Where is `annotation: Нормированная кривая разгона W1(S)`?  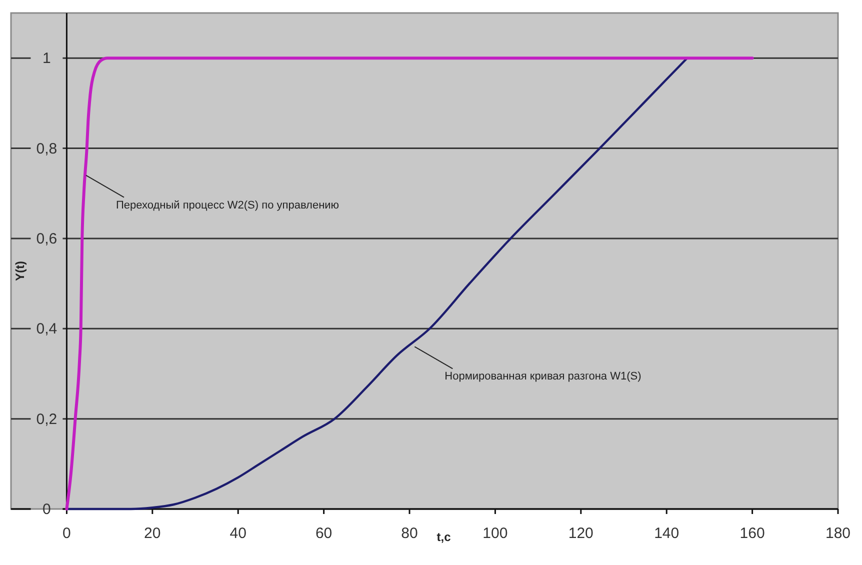
annotation: Нормированная кривая разгона W1(S) is located at coordinates (543, 376).